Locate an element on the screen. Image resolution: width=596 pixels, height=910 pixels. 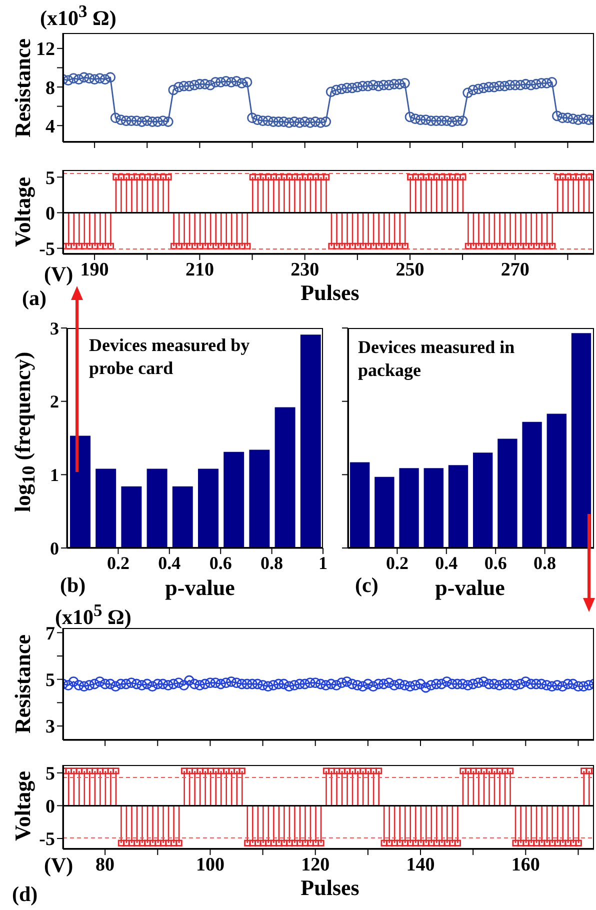
text: (b) is located at coordinates (73, 585).